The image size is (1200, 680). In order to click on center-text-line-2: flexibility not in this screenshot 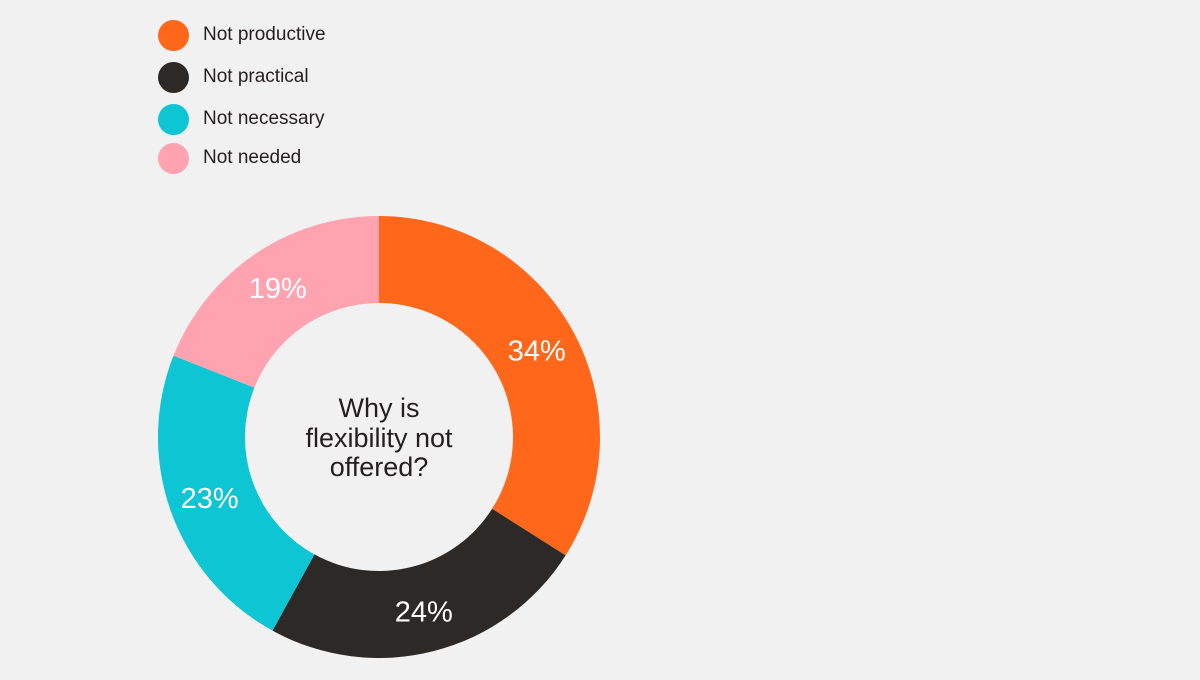, I will do `click(379, 438)`.